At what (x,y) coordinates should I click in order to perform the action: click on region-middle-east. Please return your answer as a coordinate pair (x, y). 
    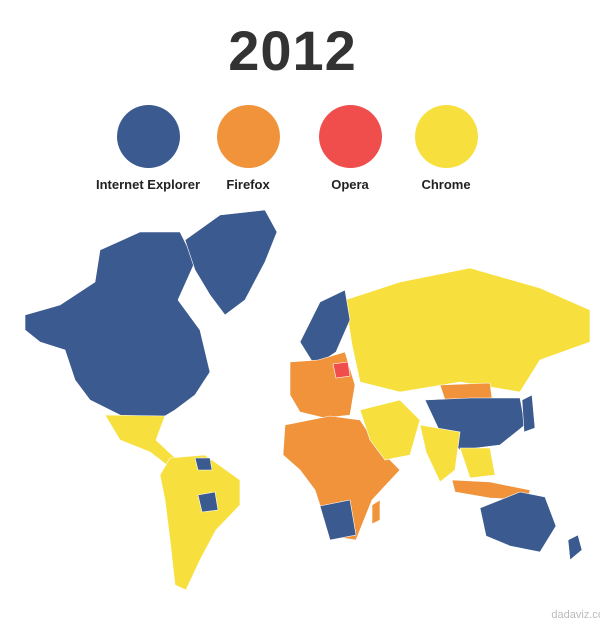
    Looking at the image, I should click on (390, 430).